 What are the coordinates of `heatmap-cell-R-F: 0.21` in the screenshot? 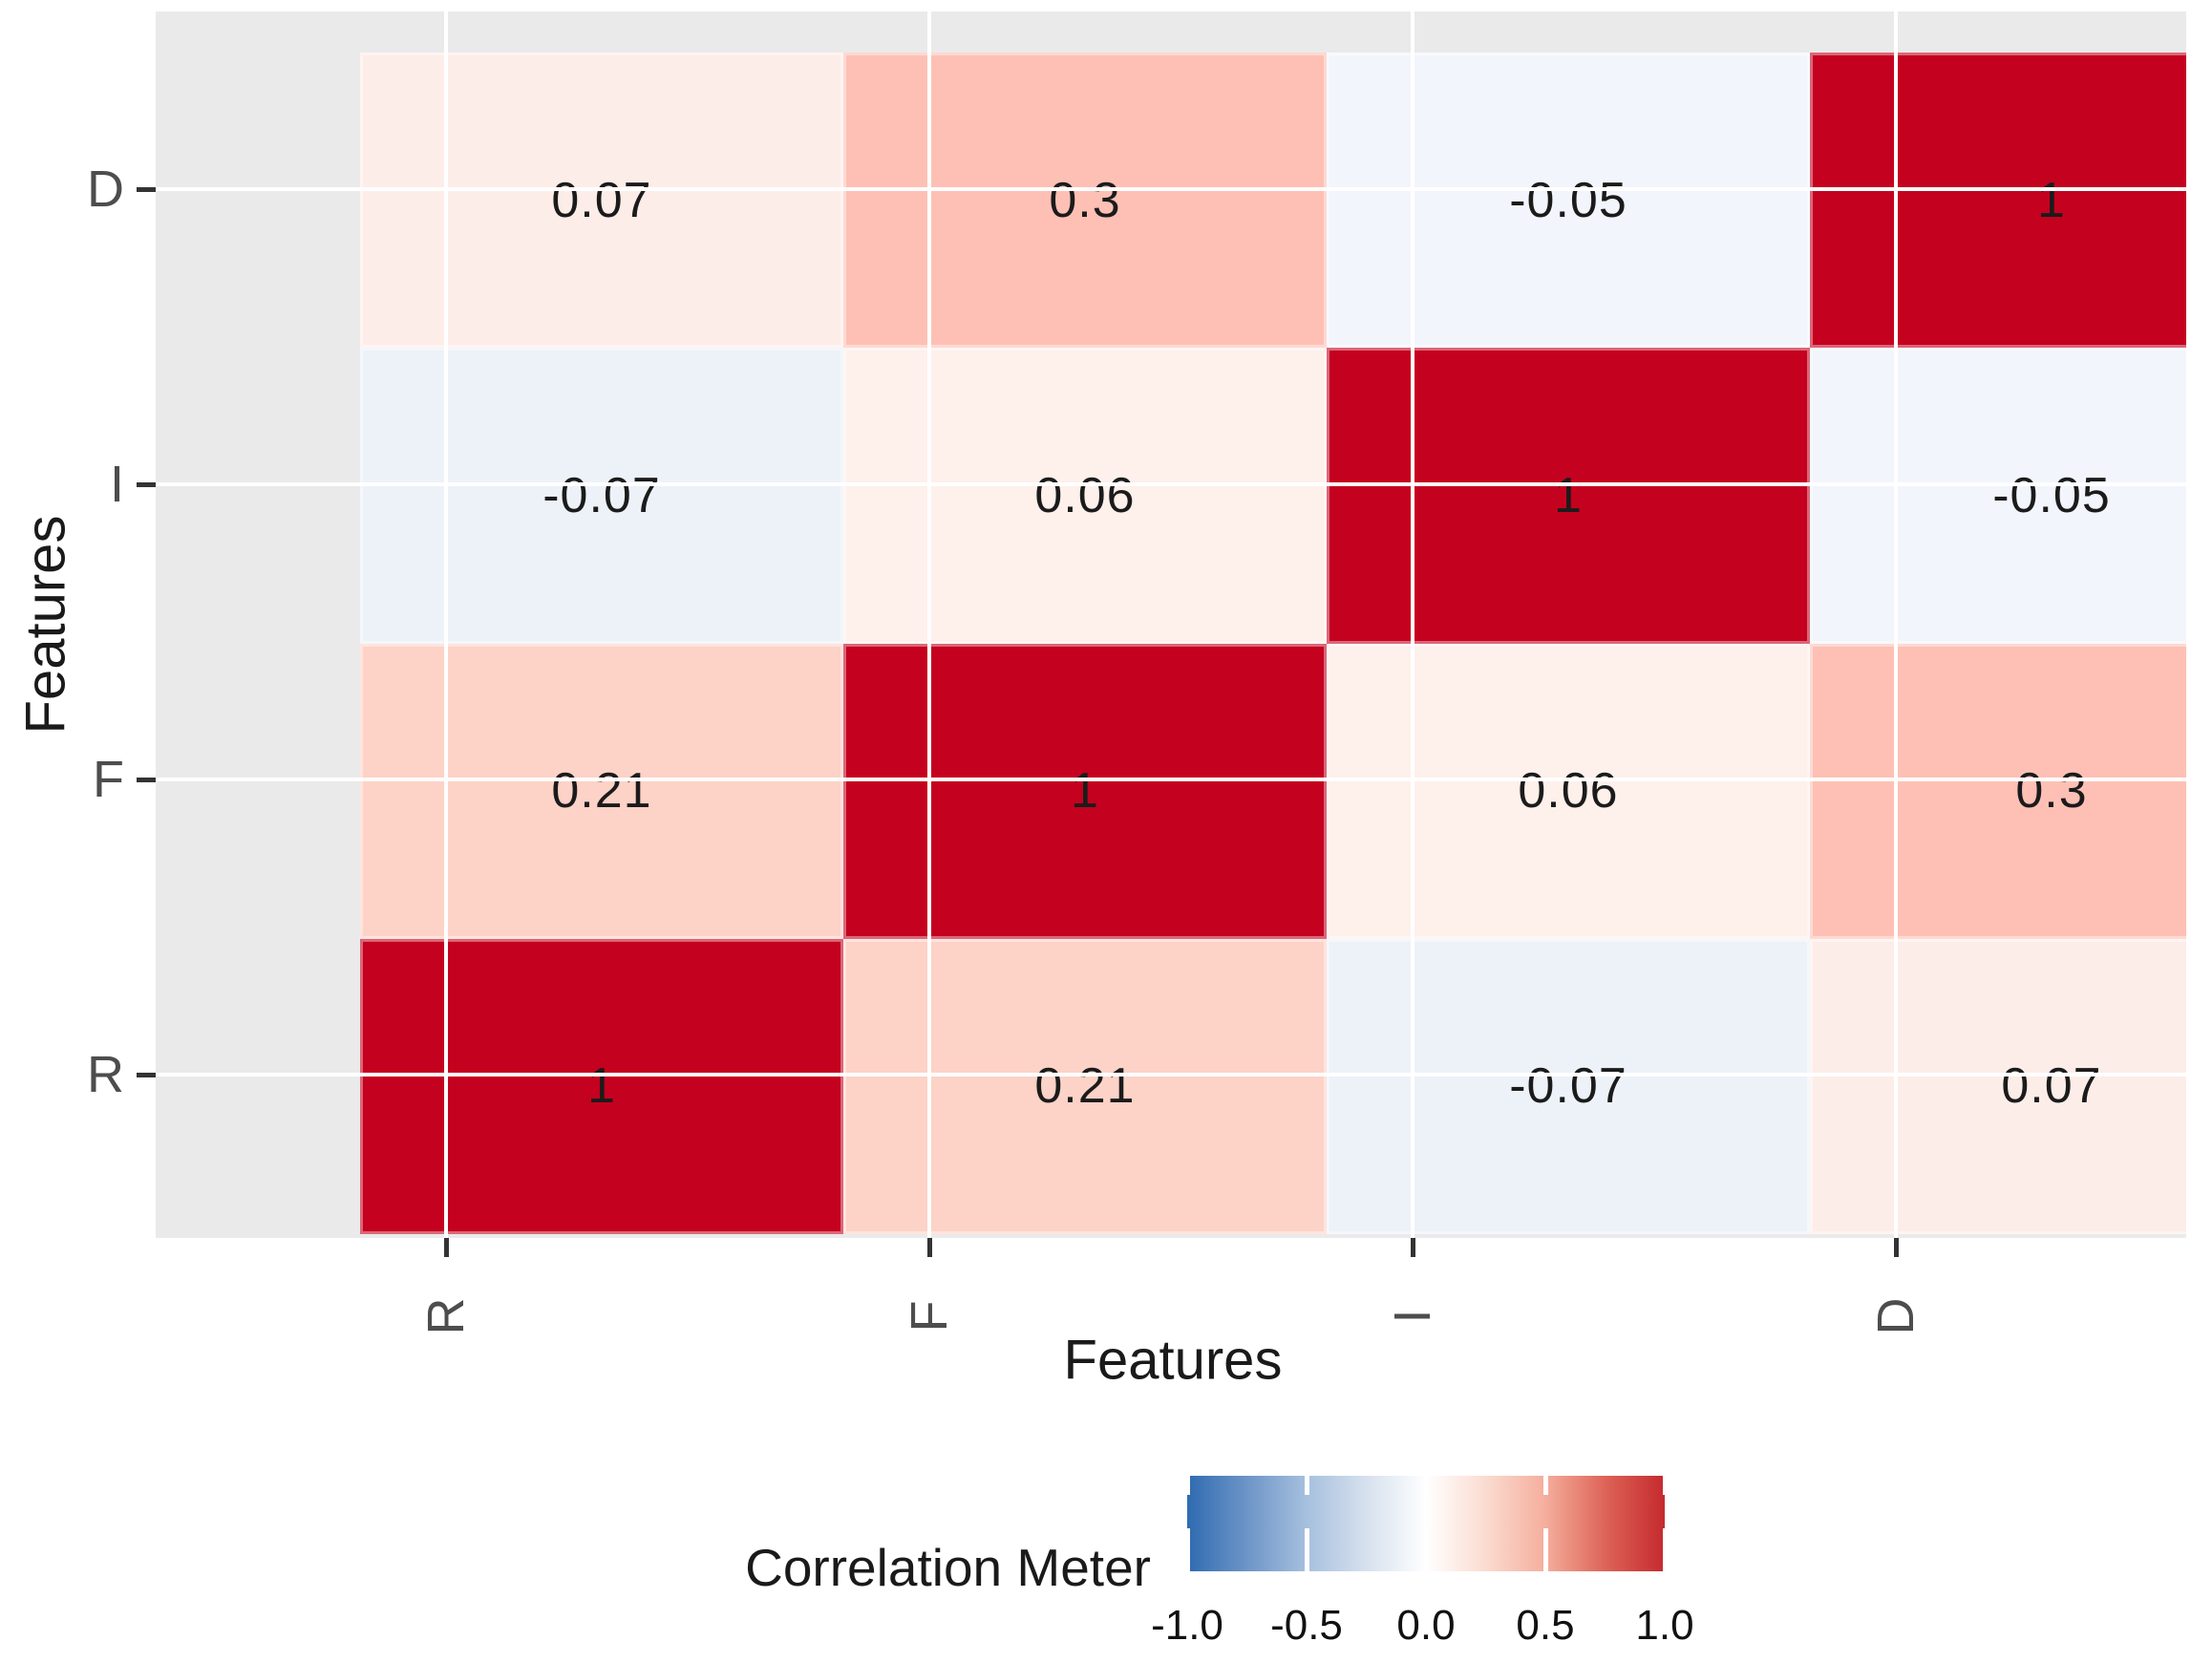 It's located at (1085, 1086).